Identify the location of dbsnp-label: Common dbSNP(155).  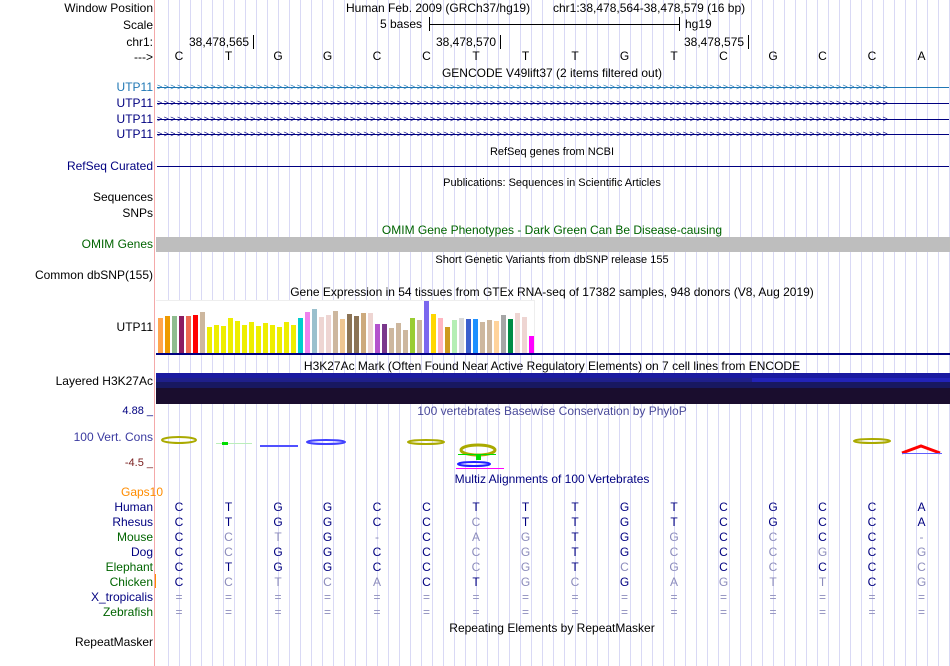
(93, 275).